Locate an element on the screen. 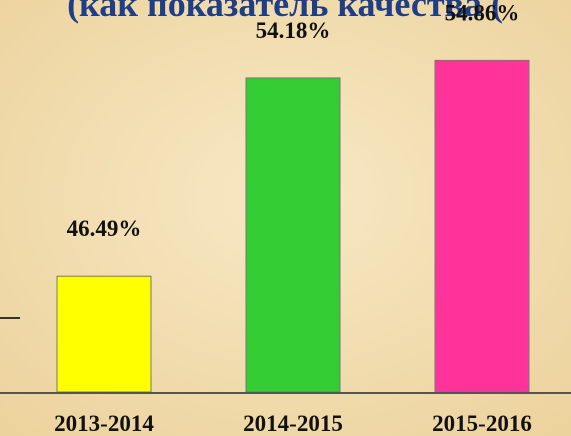  data-label: 54.18% is located at coordinates (293, 30).